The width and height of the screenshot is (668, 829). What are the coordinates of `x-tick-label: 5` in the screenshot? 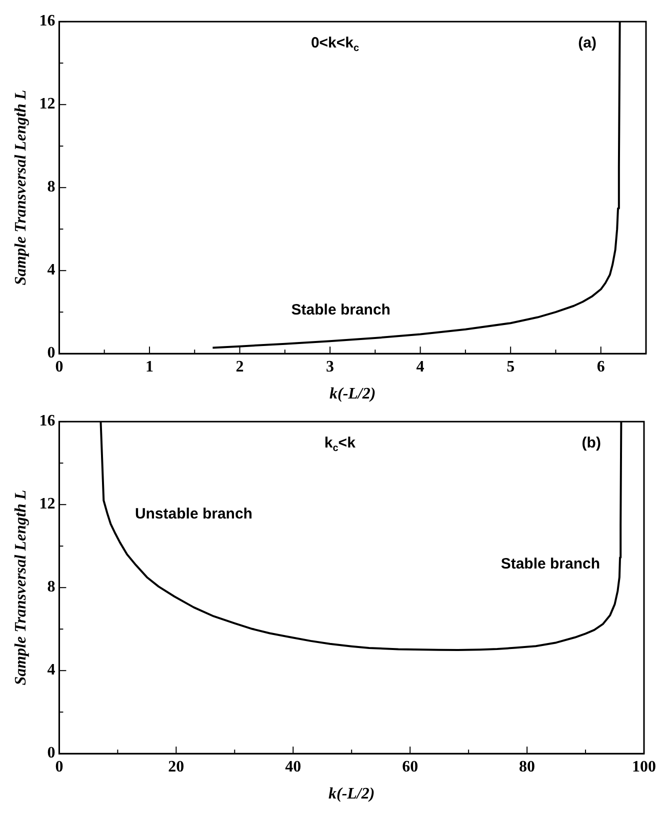 It's located at (510, 367).